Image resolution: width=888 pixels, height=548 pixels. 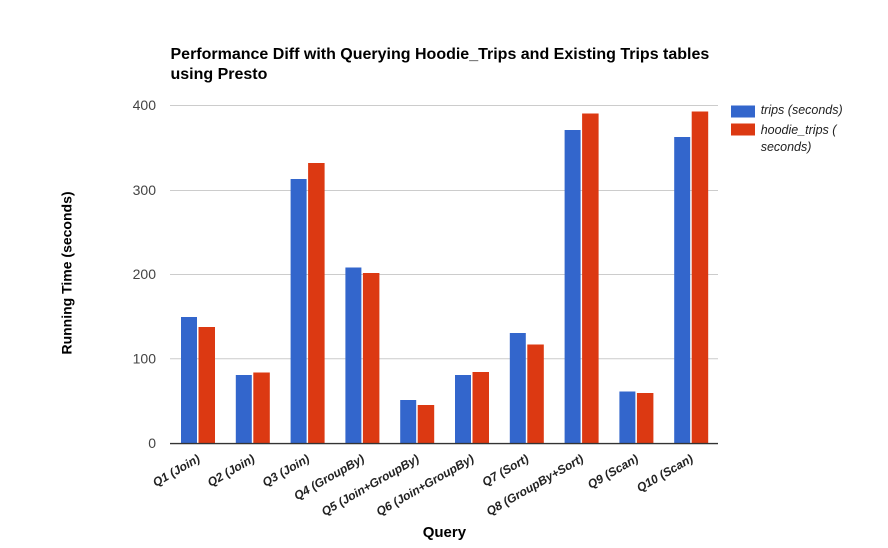 What do you see at coordinates (802, 110) in the screenshot?
I see `svg-text: trips (seconds)` at bounding box center [802, 110].